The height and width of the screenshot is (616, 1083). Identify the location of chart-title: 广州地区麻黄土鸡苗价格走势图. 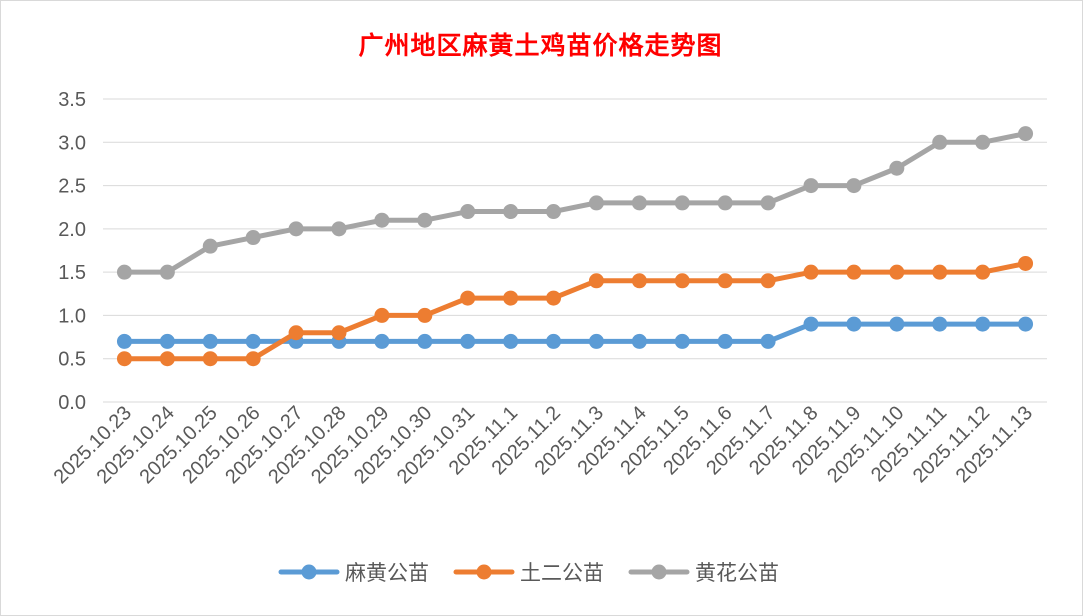
(540, 45).